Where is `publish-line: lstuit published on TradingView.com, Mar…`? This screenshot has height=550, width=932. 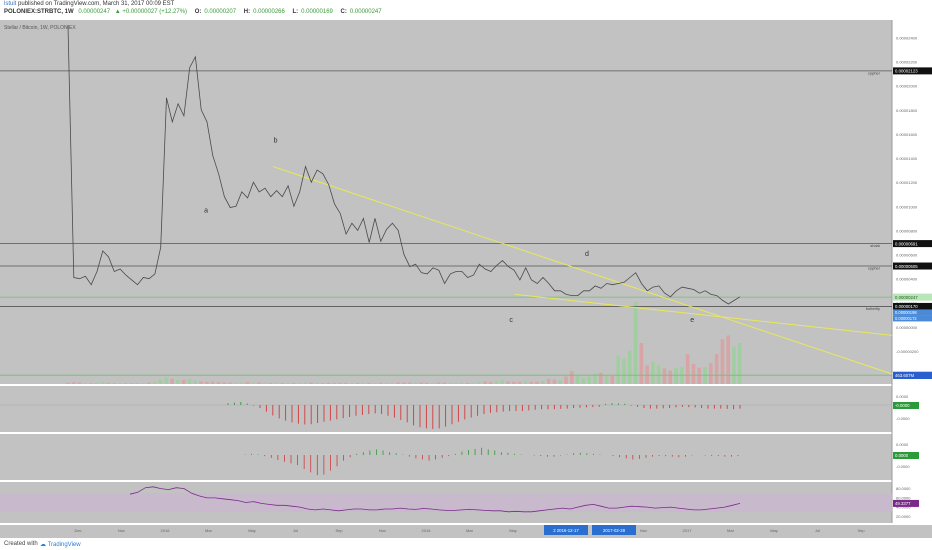 publish-line: lstuit published on TradingView.com, Mar… is located at coordinates (89, 4).